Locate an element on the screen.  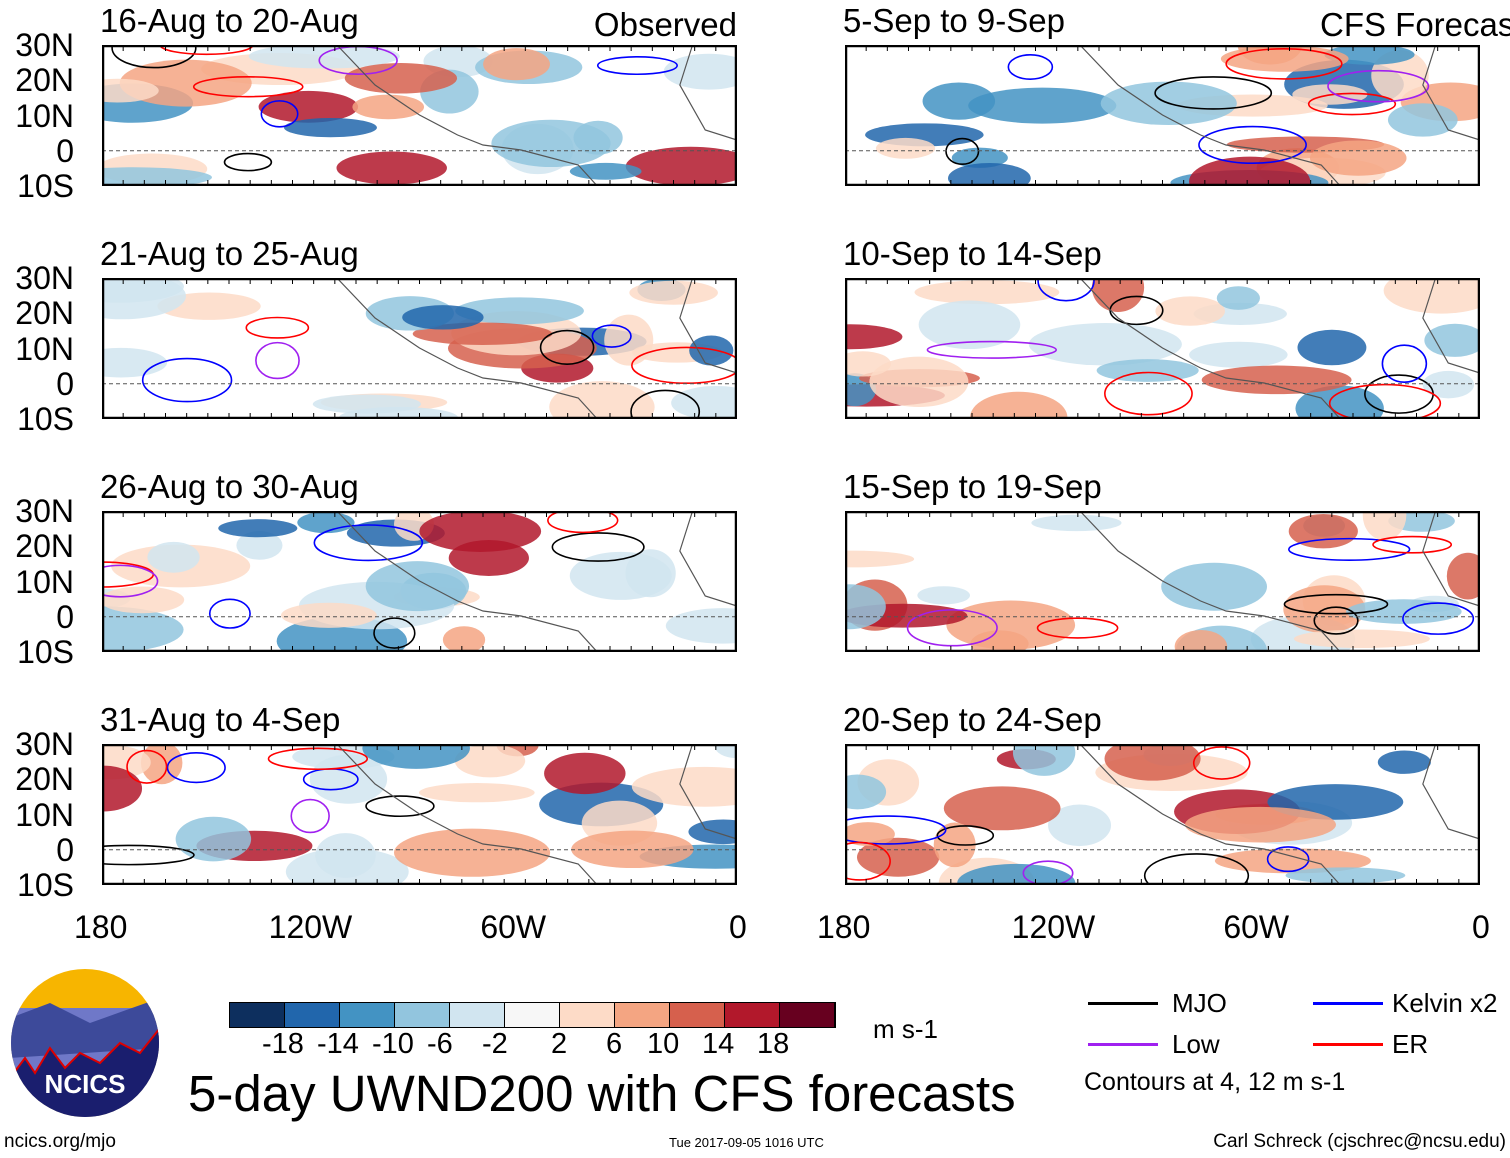
panel-title: 21-Aug to 25-Aug is located at coordinates (229, 253).